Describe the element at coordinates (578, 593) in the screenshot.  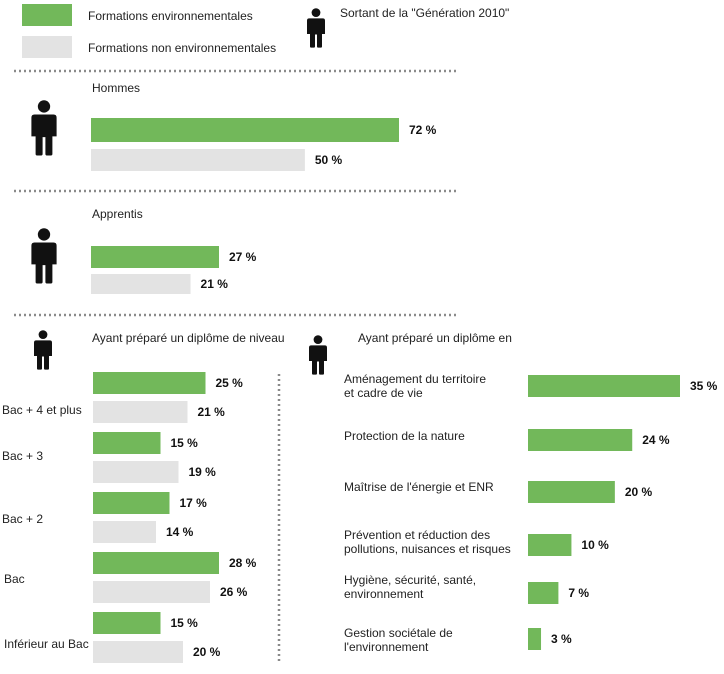
I see `diploma-field-environmental-value-label: 7 %` at that location.